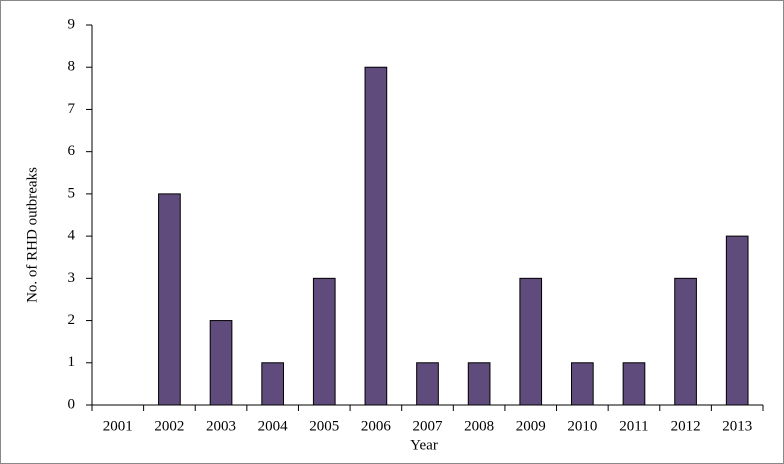 Image resolution: width=784 pixels, height=464 pixels. I want to click on x-tick-label: 2001, so click(118, 426).